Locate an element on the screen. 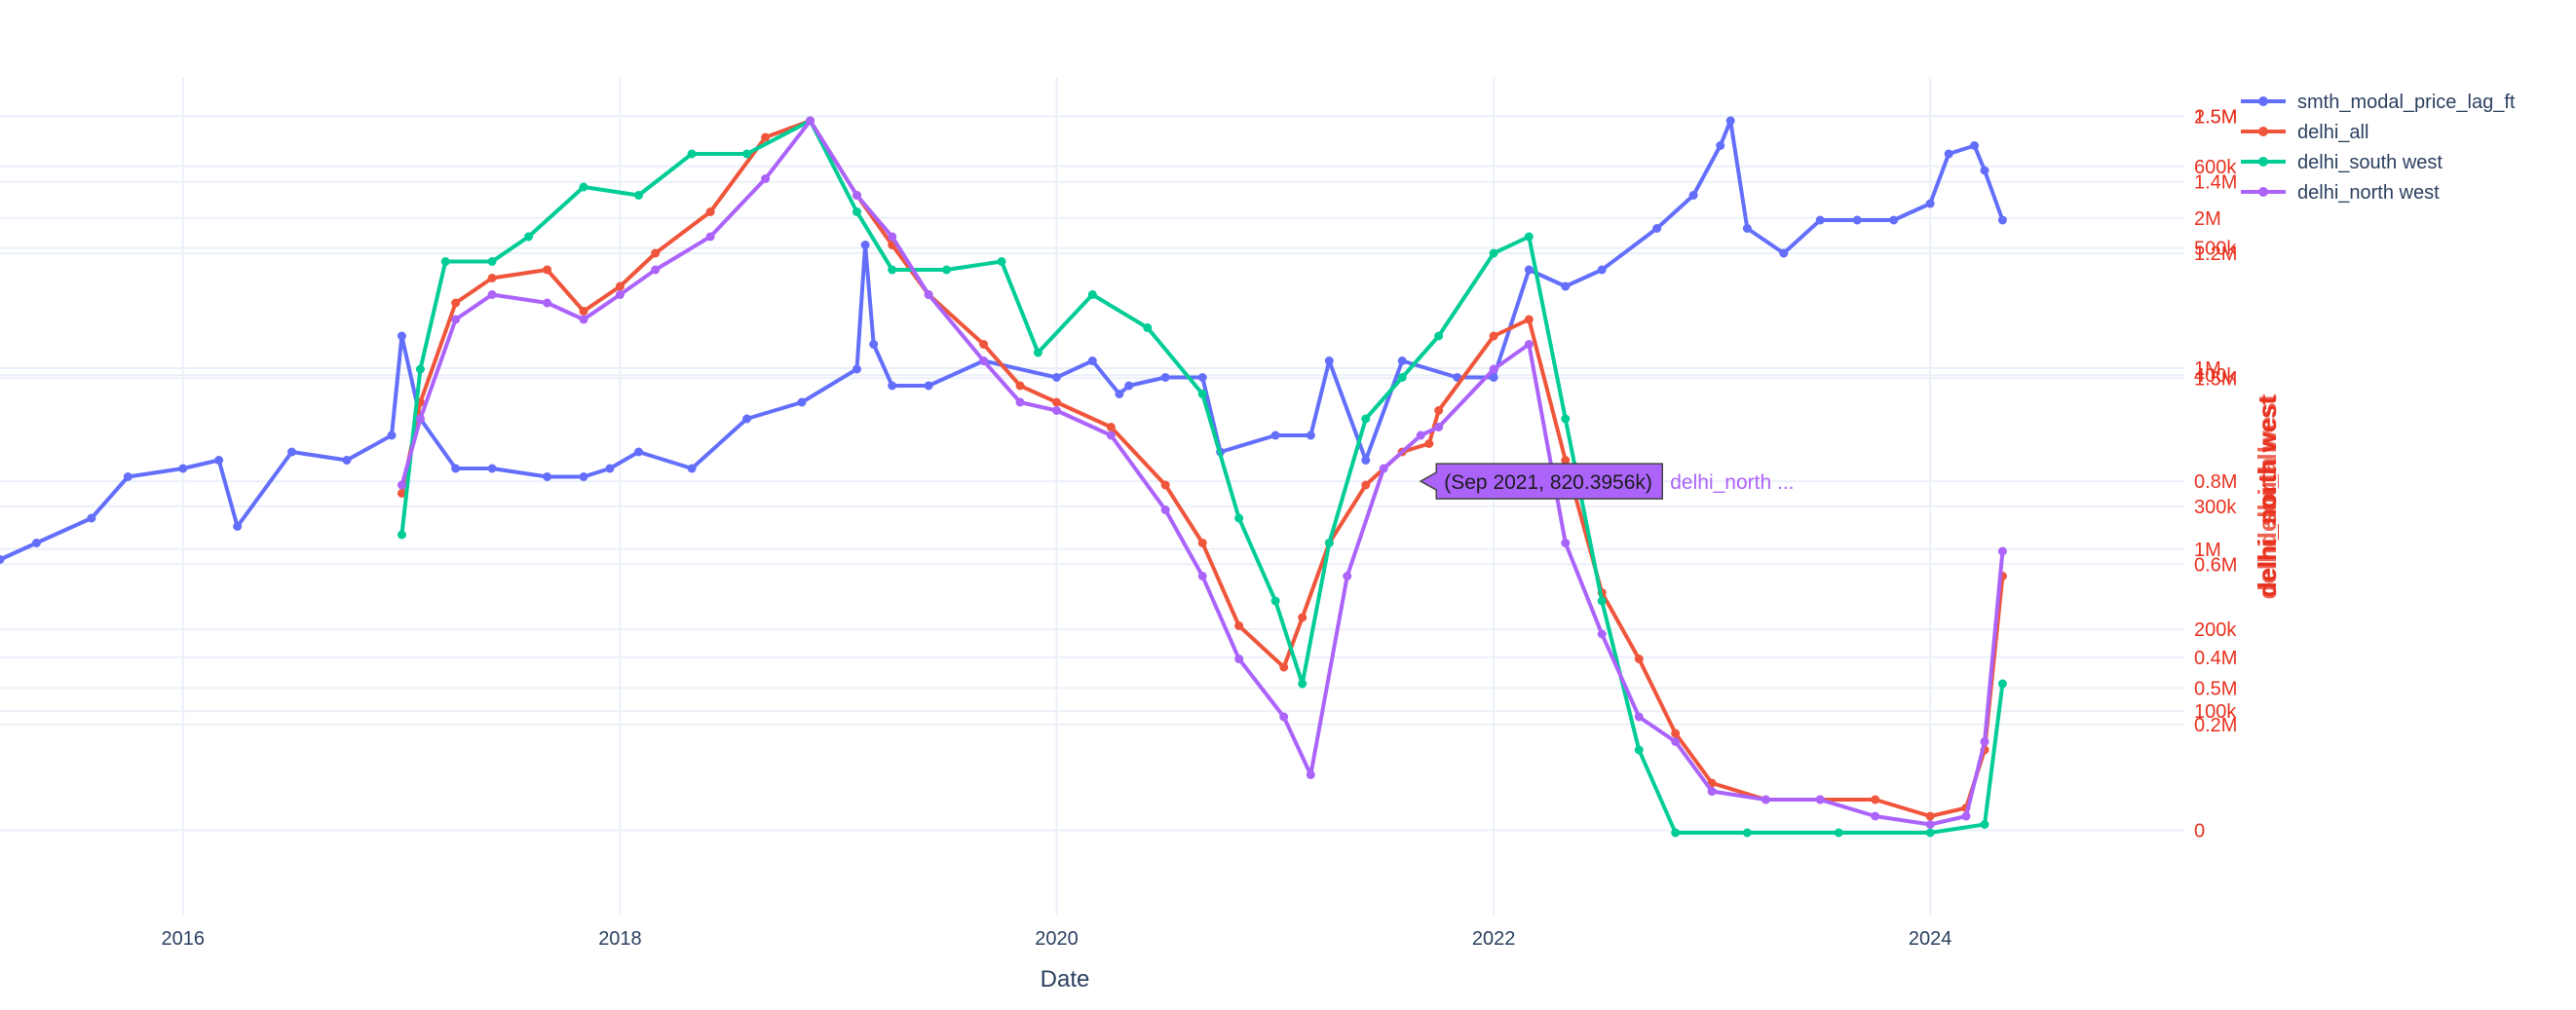 The width and height of the screenshot is (2576, 1010). legend-item: delhi_all is located at coordinates (2304, 133).